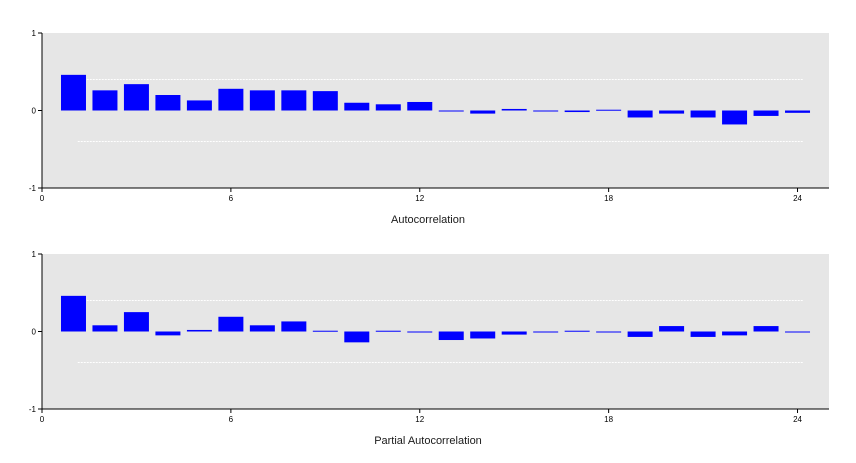  Describe the element at coordinates (33, 409) in the screenshot. I see `pacf-y-tick-label: -1` at that location.